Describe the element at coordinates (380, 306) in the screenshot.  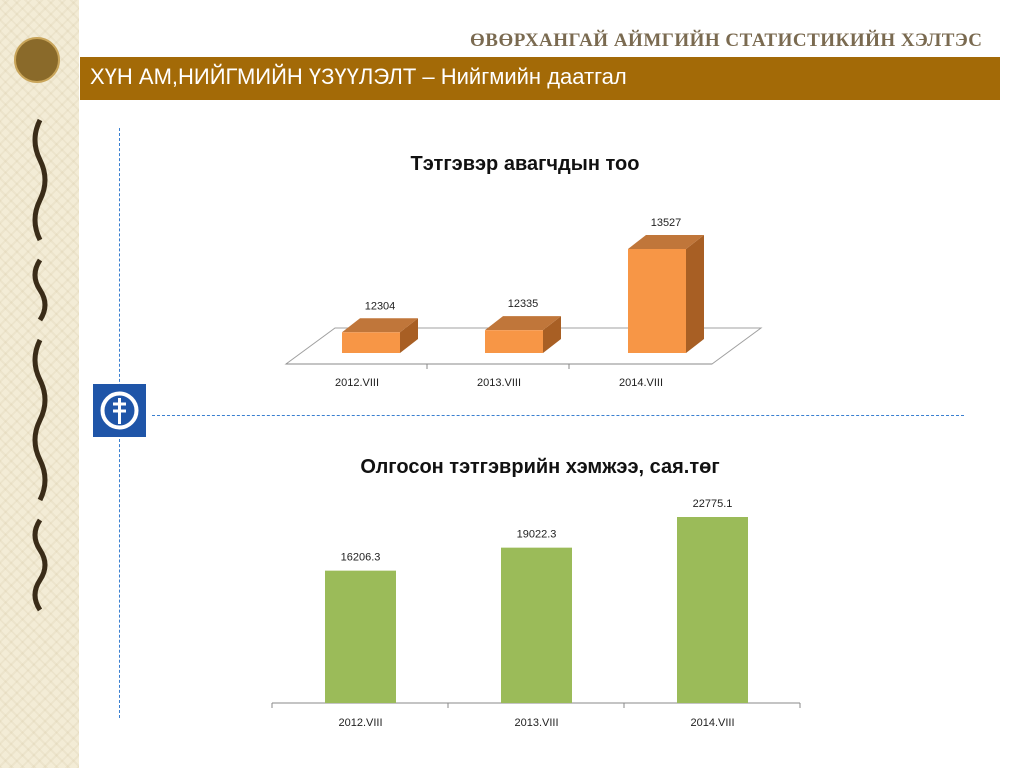
I see `chart1-data-label-0: 12304` at that location.